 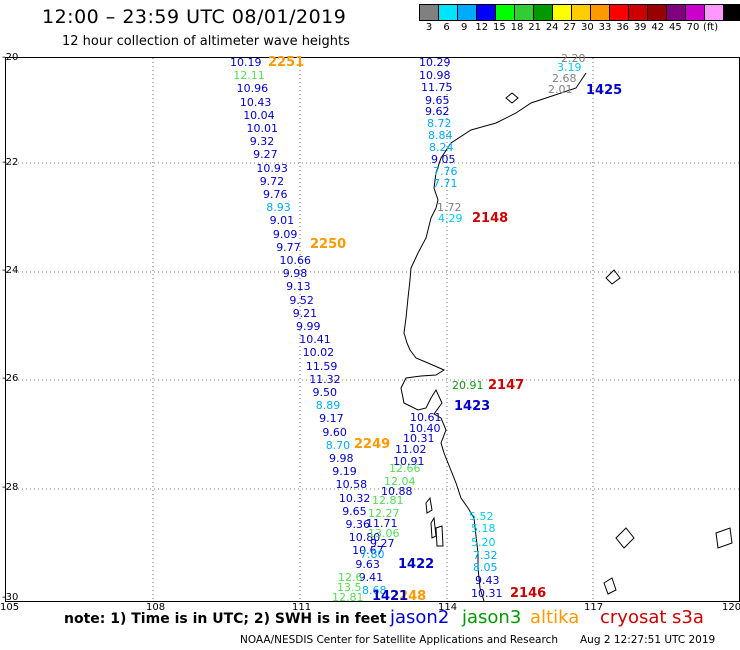 I want to click on scale-label: 15, so click(x=499, y=27).